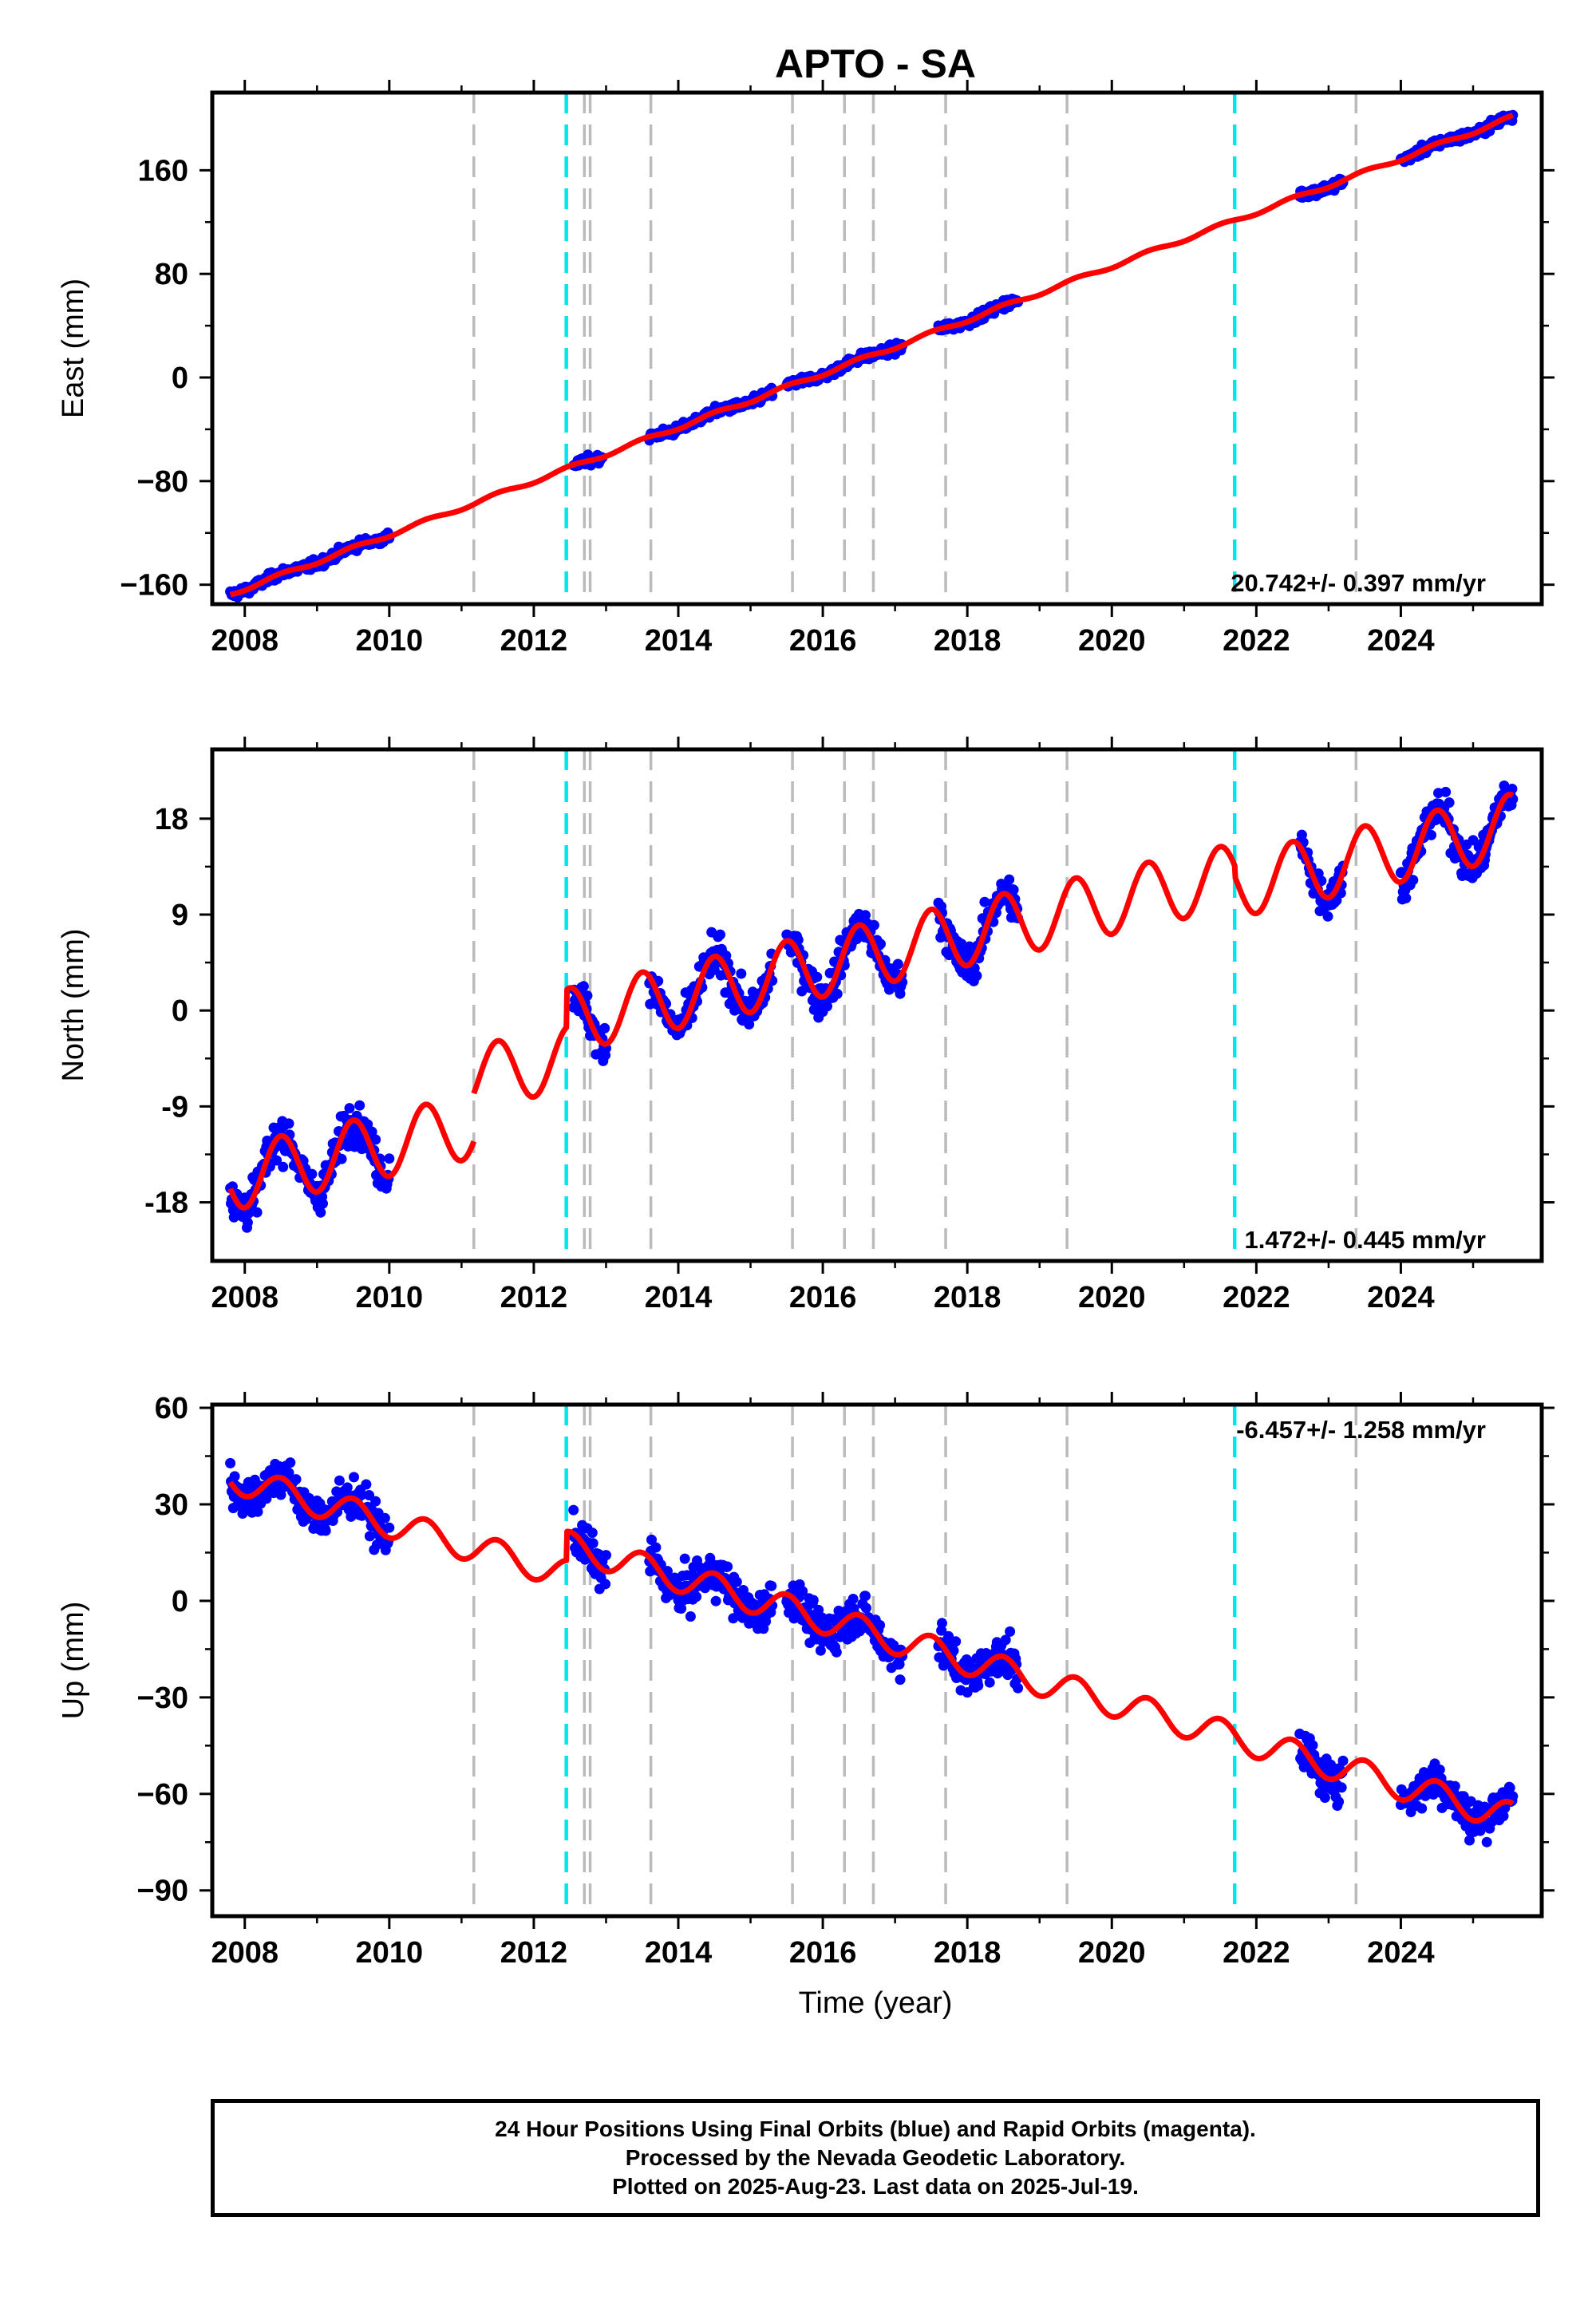 Image resolution: width=1596 pixels, height=2316 pixels. What do you see at coordinates (163, 171) in the screenshot?
I see `y-tick-label: 160` at bounding box center [163, 171].